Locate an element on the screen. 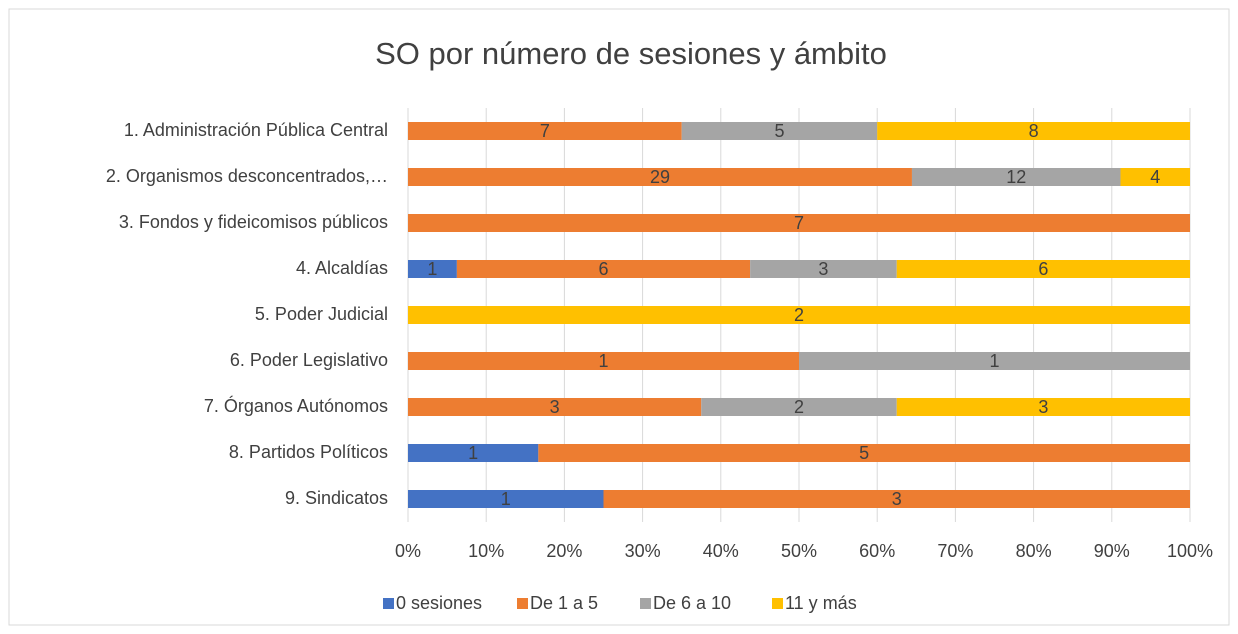  y-tick-label: 3. Fondos y fideicomisos públicos is located at coordinates (253, 222).